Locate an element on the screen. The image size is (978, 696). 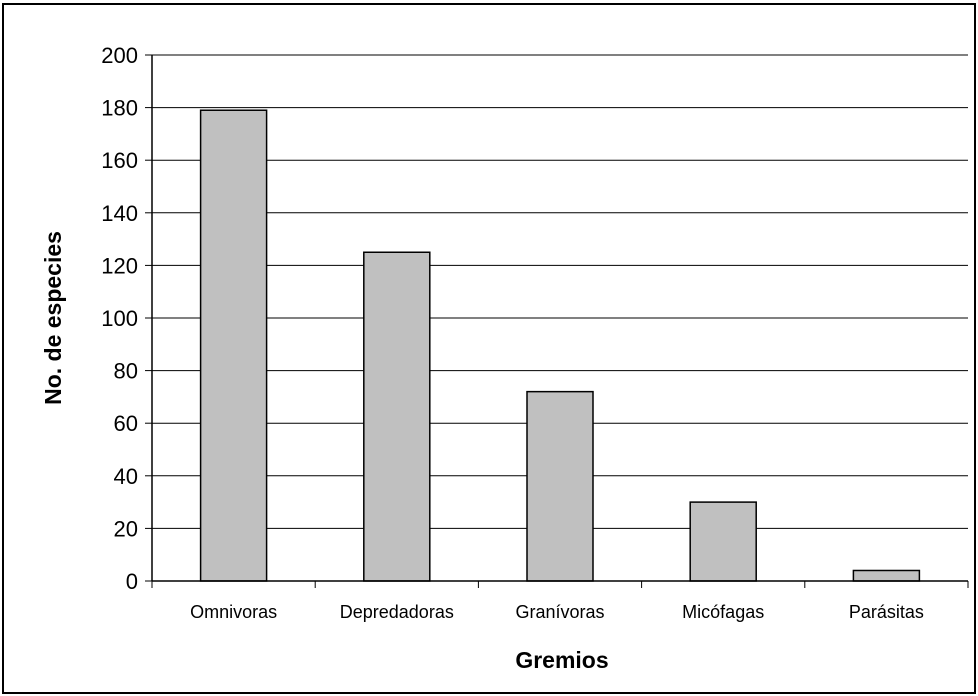
y-tick-label: 120 is located at coordinates (119, 265).